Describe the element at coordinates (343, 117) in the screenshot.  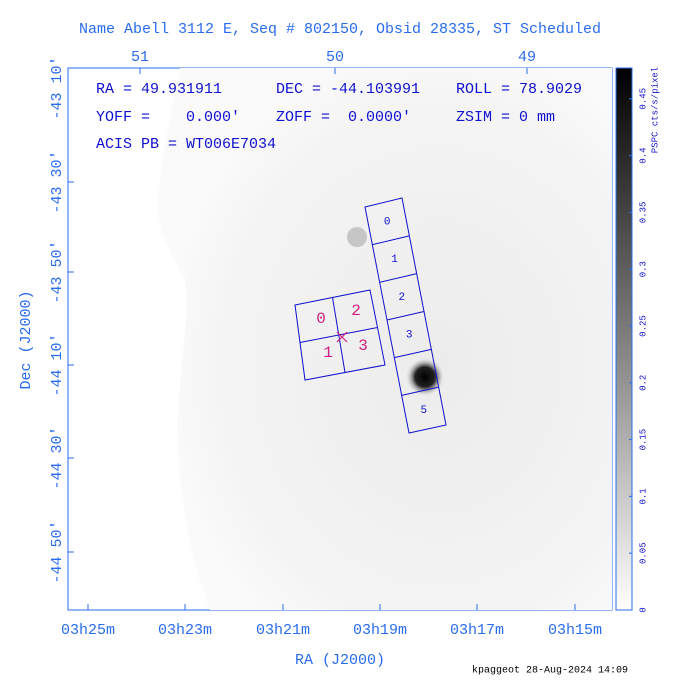
I see `info-text: ZOFF = 0.0000'` at that location.